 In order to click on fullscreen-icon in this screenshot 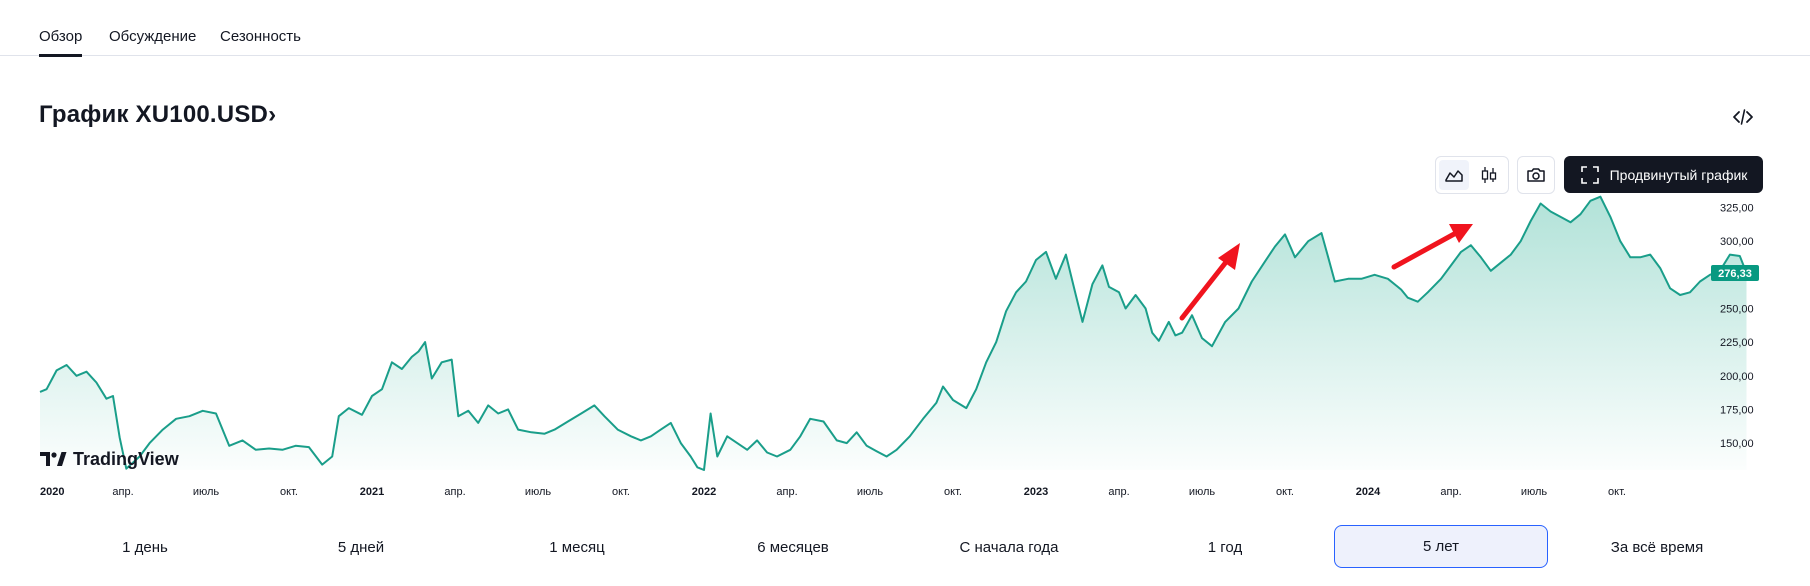, I will do `click(1589, 174)`.